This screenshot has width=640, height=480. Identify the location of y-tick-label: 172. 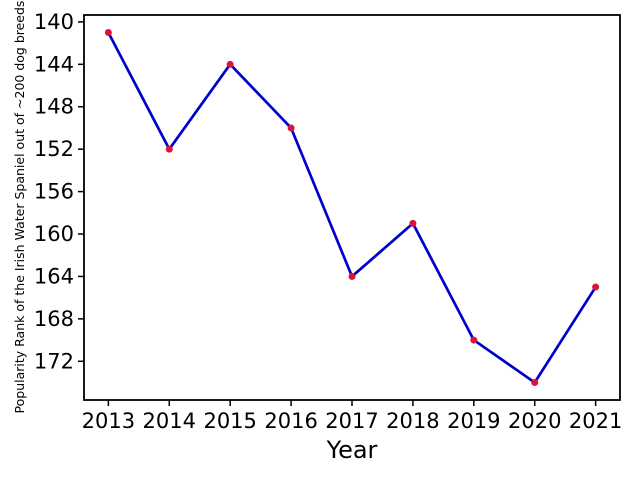
(54, 361).